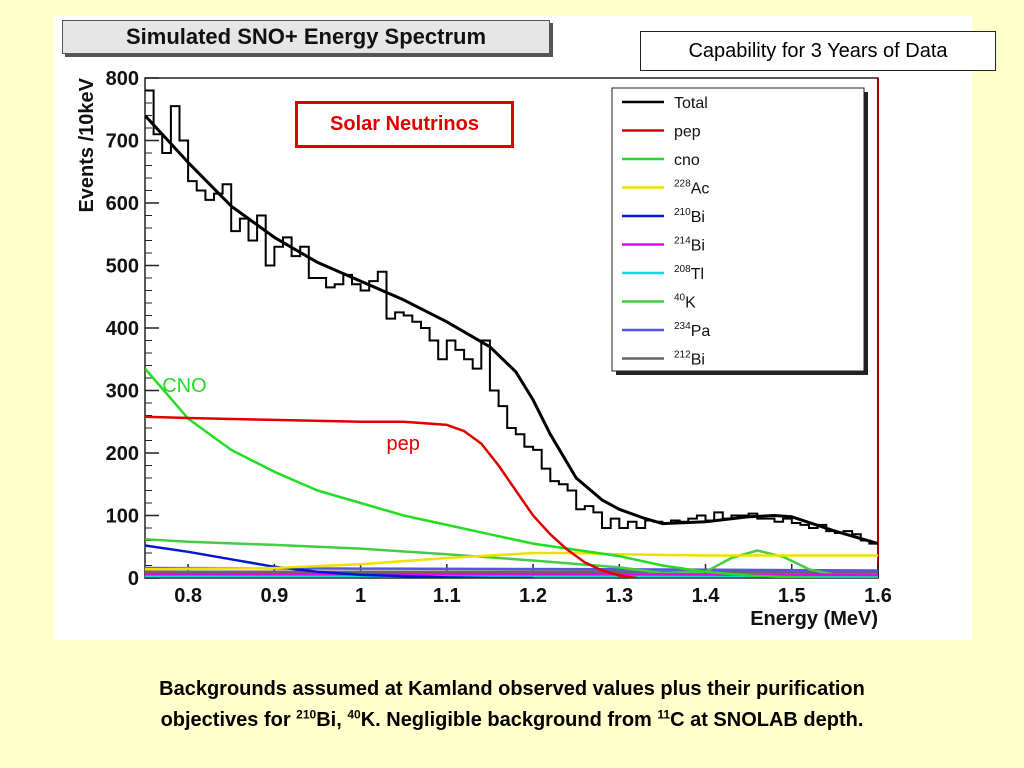  I want to click on legend-entry: 210Bi, so click(689, 216).